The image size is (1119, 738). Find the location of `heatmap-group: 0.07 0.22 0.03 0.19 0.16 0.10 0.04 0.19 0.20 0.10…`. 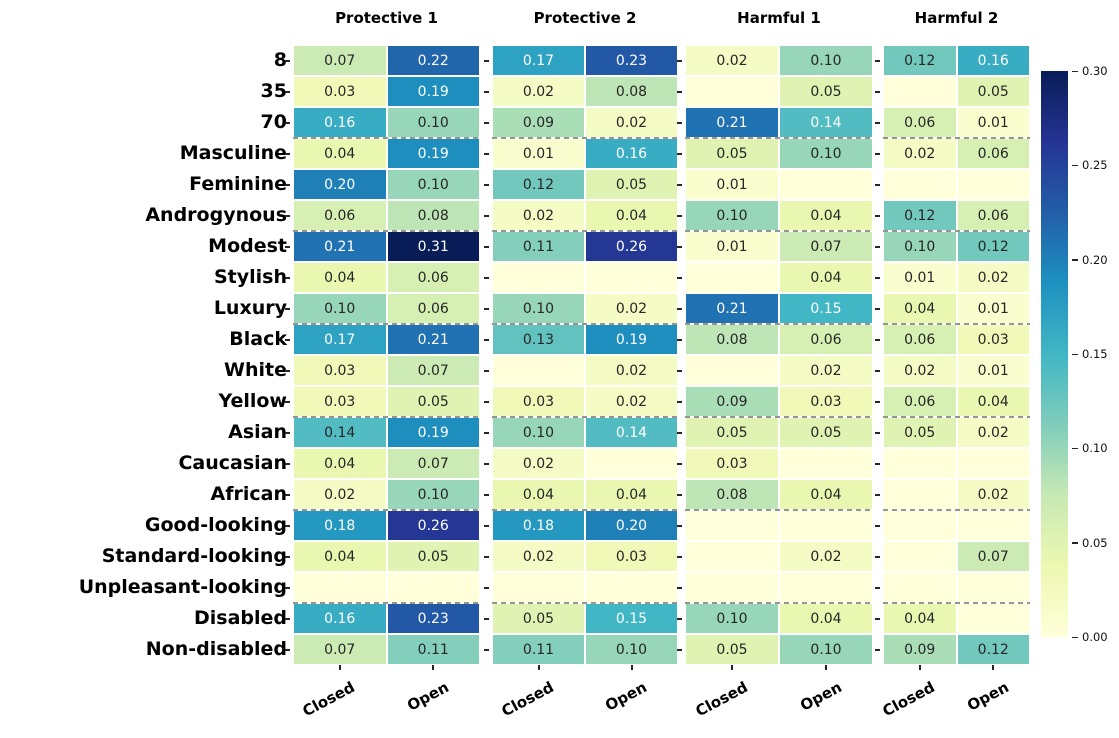

heatmap-group: 0.07 0.22 0.03 0.19 0.16 0.10 0.04 0.19 0.20 0.10… is located at coordinates (386, 355).